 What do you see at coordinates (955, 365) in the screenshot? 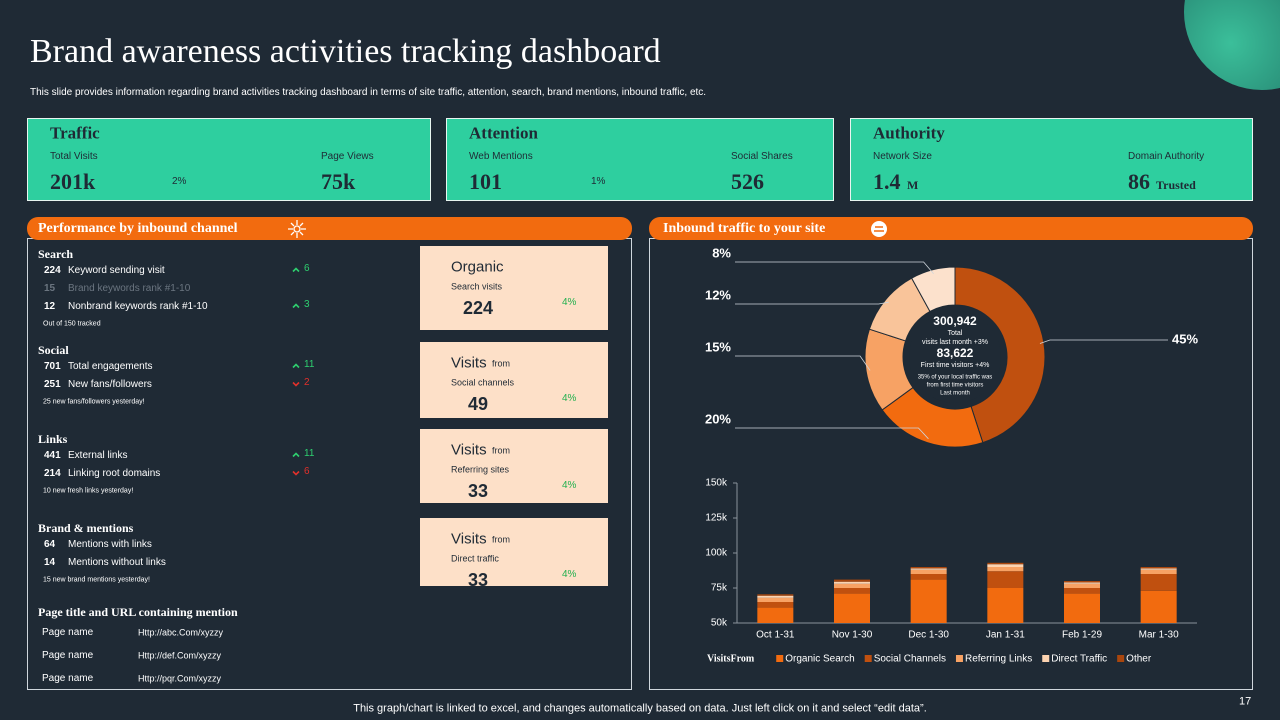
I see `donut-center-text: First time visitors +4%` at bounding box center [955, 365].